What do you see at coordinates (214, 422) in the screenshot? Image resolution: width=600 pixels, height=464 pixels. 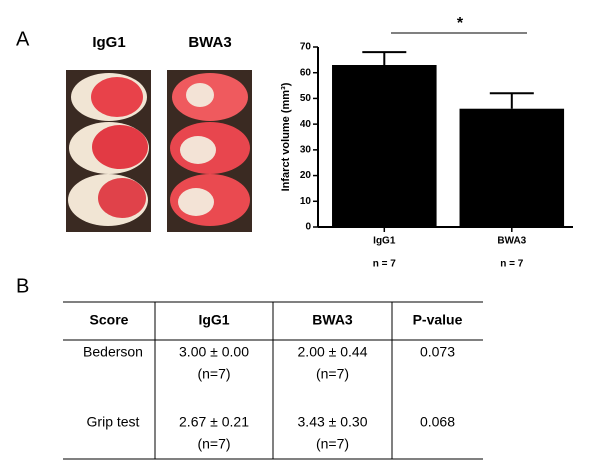 I see `table-cell: 2.67 ± 0.21` at bounding box center [214, 422].